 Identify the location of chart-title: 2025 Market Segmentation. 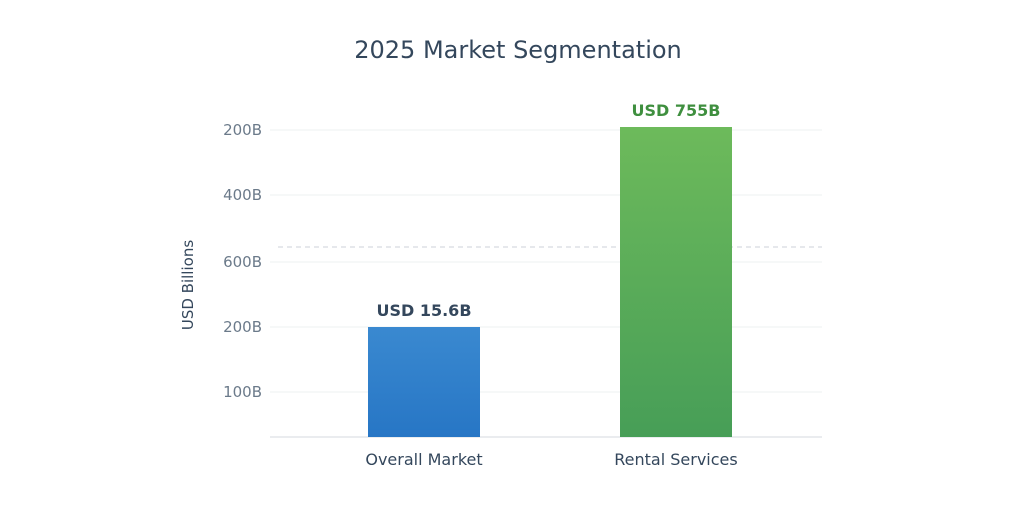
(518, 50).